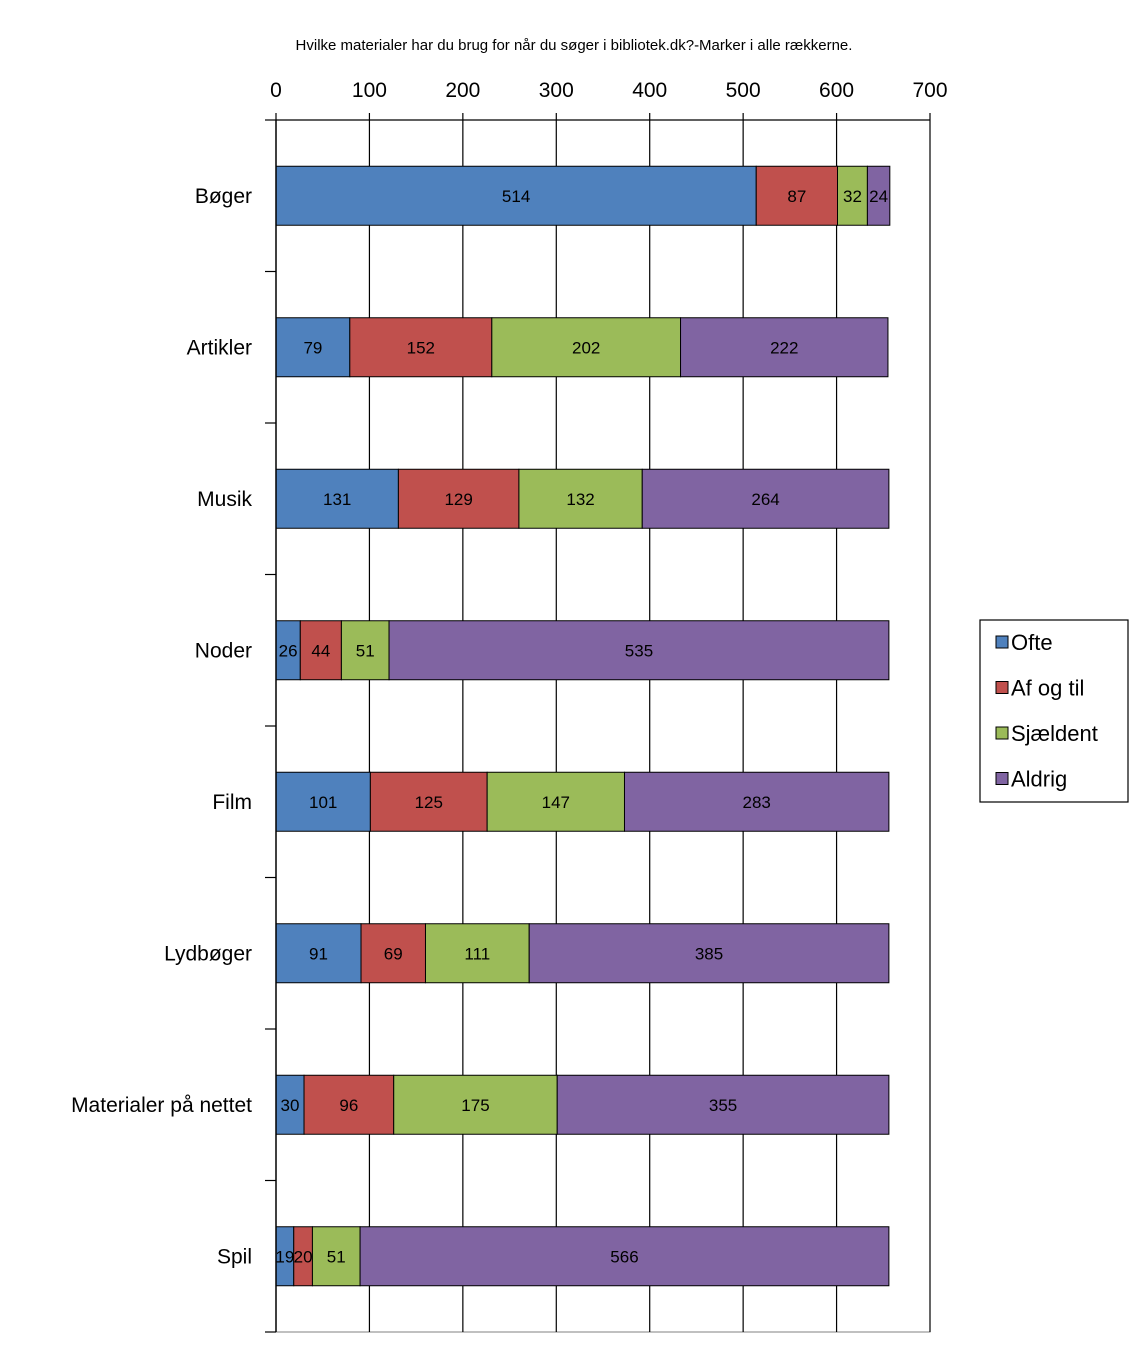  I want to click on data-label: 147, so click(556, 802).